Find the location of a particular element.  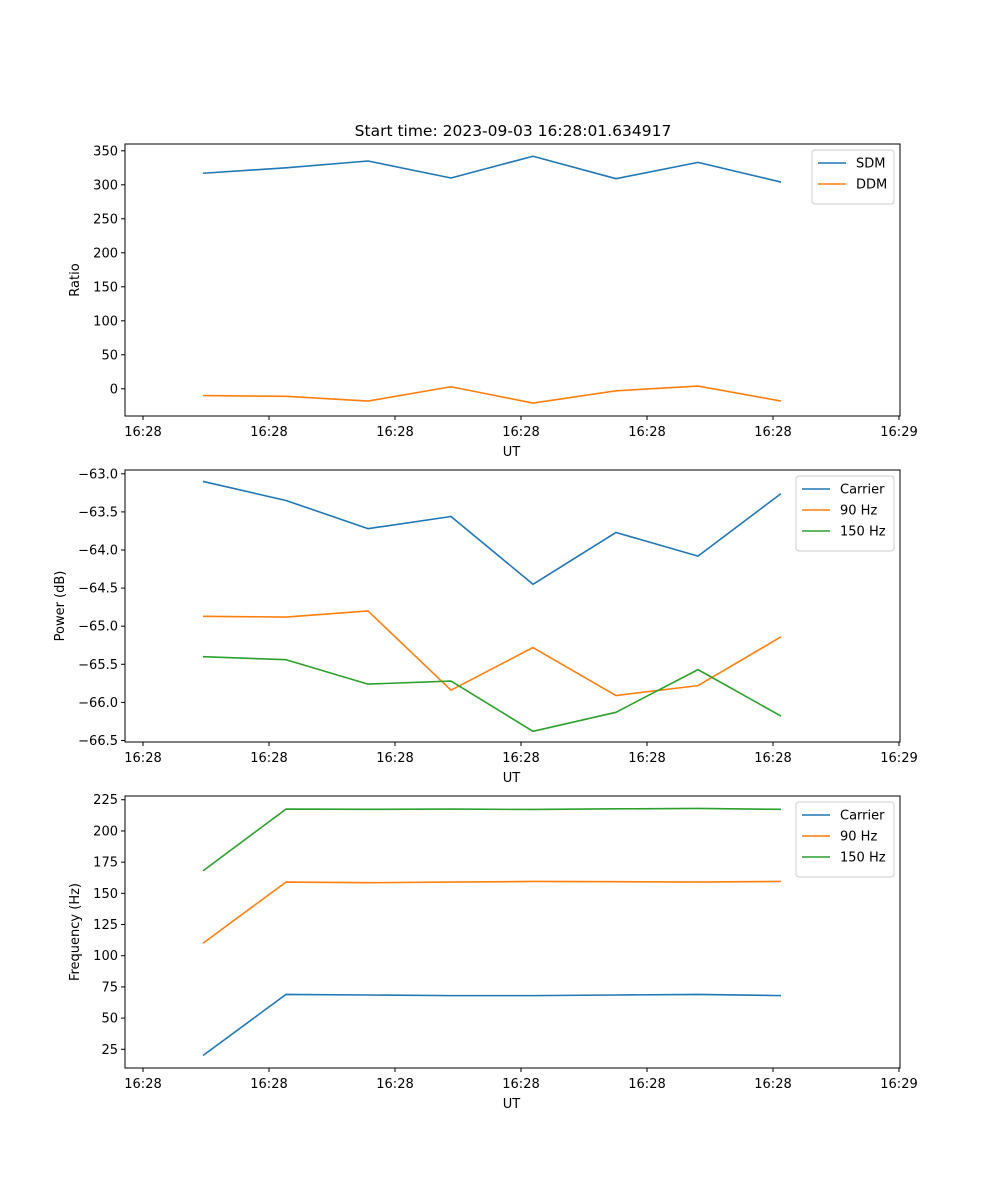

y-tick-label: −63.5 is located at coordinates (98, 512).